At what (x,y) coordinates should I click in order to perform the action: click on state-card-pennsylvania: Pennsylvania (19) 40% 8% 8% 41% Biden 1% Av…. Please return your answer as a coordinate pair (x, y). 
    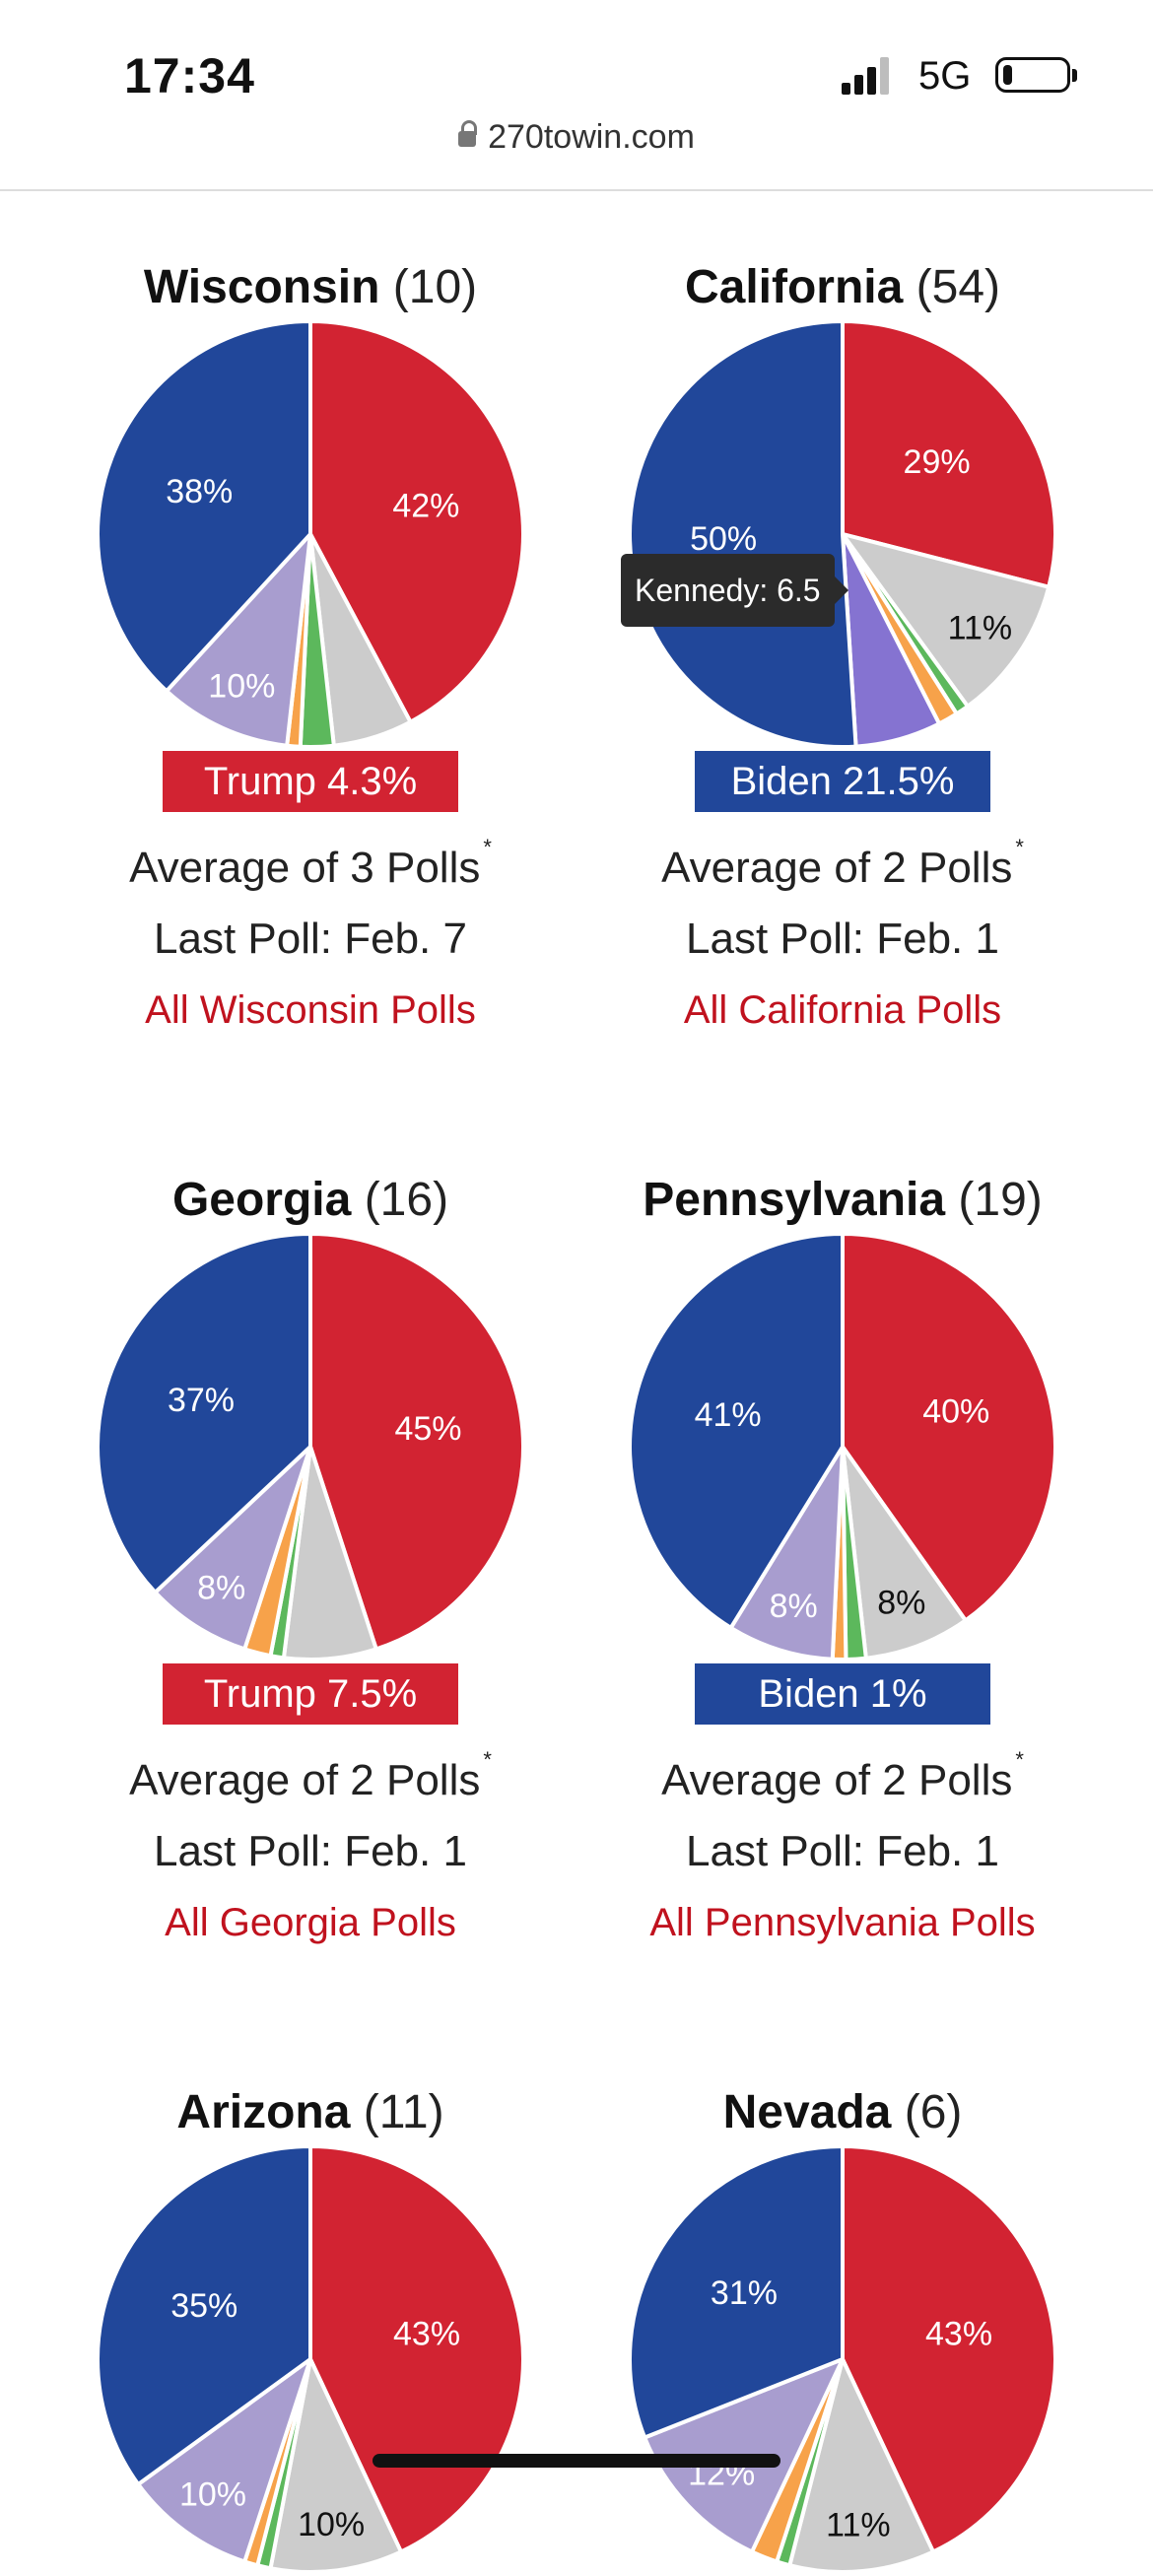
    Looking at the image, I should click on (843, 1564).